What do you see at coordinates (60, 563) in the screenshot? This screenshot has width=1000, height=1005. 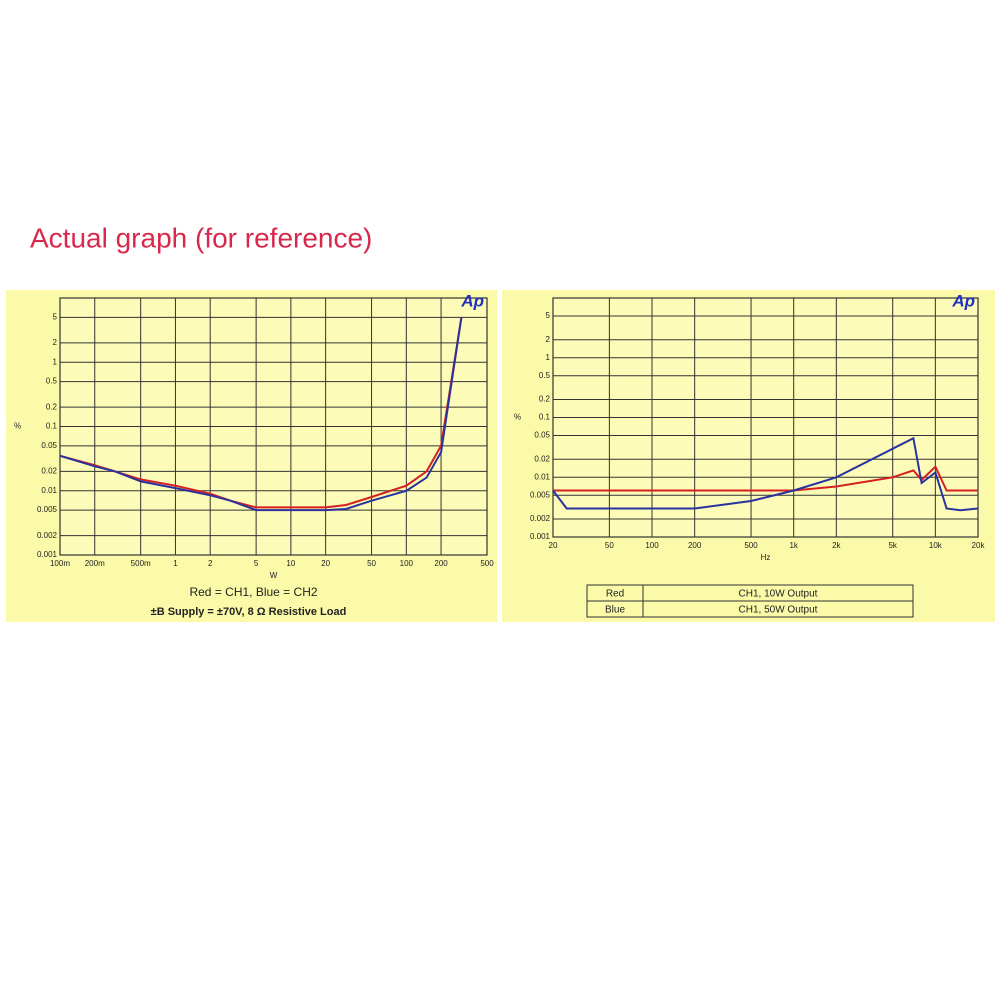 I see `x-tick-label: 100m` at bounding box center [60, 563].